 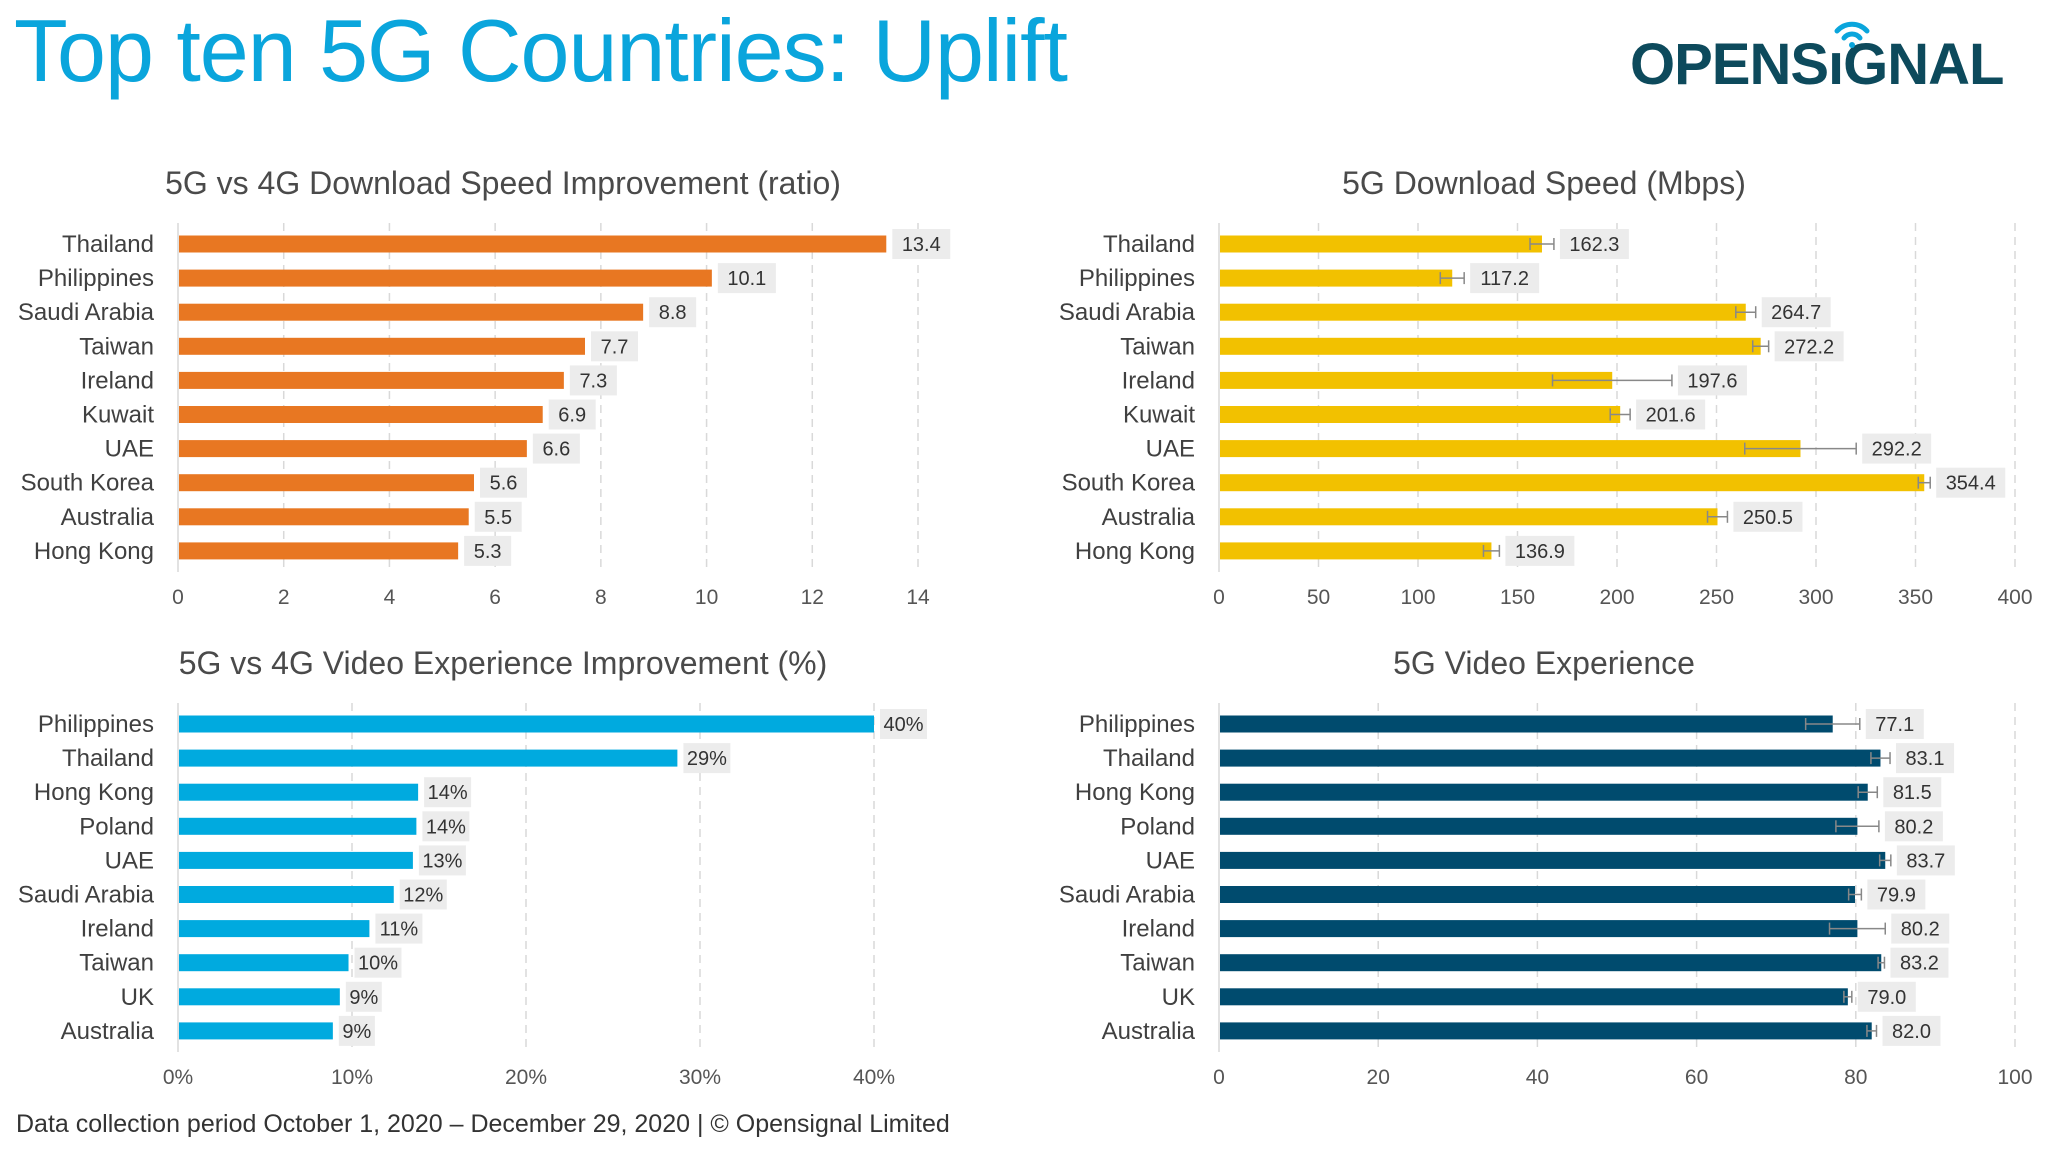 What do you see at coordinates (1149, 758) in the screenshot?
I see `category-label: Thailand` at bounding box center [1149, 758].